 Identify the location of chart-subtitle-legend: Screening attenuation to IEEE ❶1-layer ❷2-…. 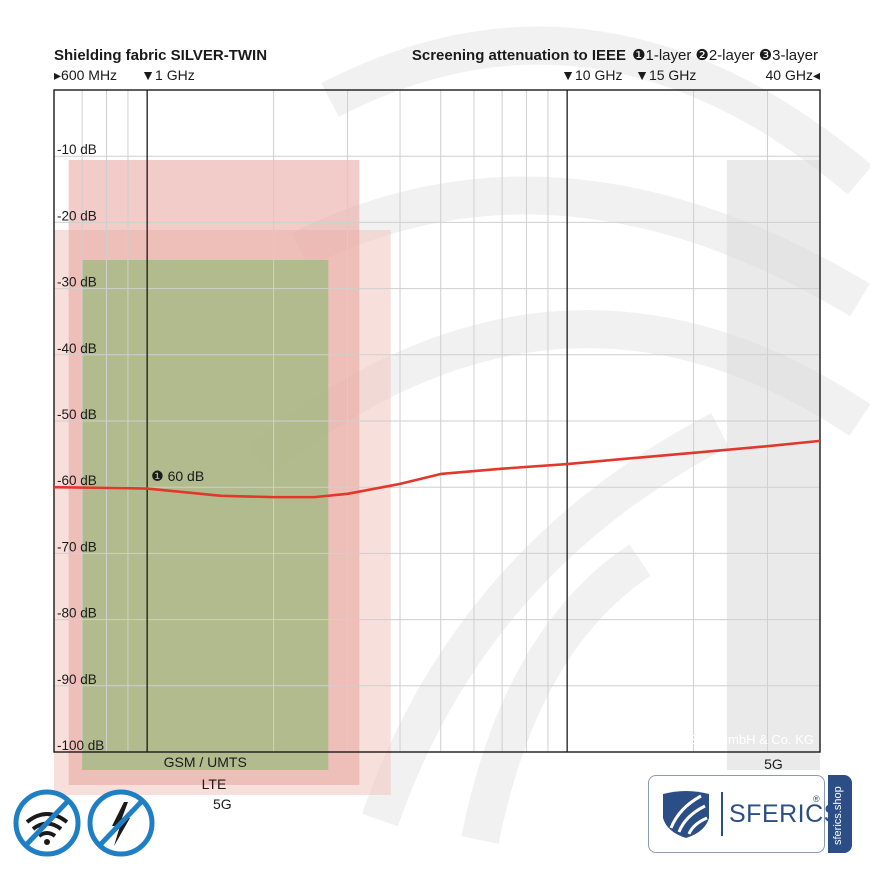
(615, 55).